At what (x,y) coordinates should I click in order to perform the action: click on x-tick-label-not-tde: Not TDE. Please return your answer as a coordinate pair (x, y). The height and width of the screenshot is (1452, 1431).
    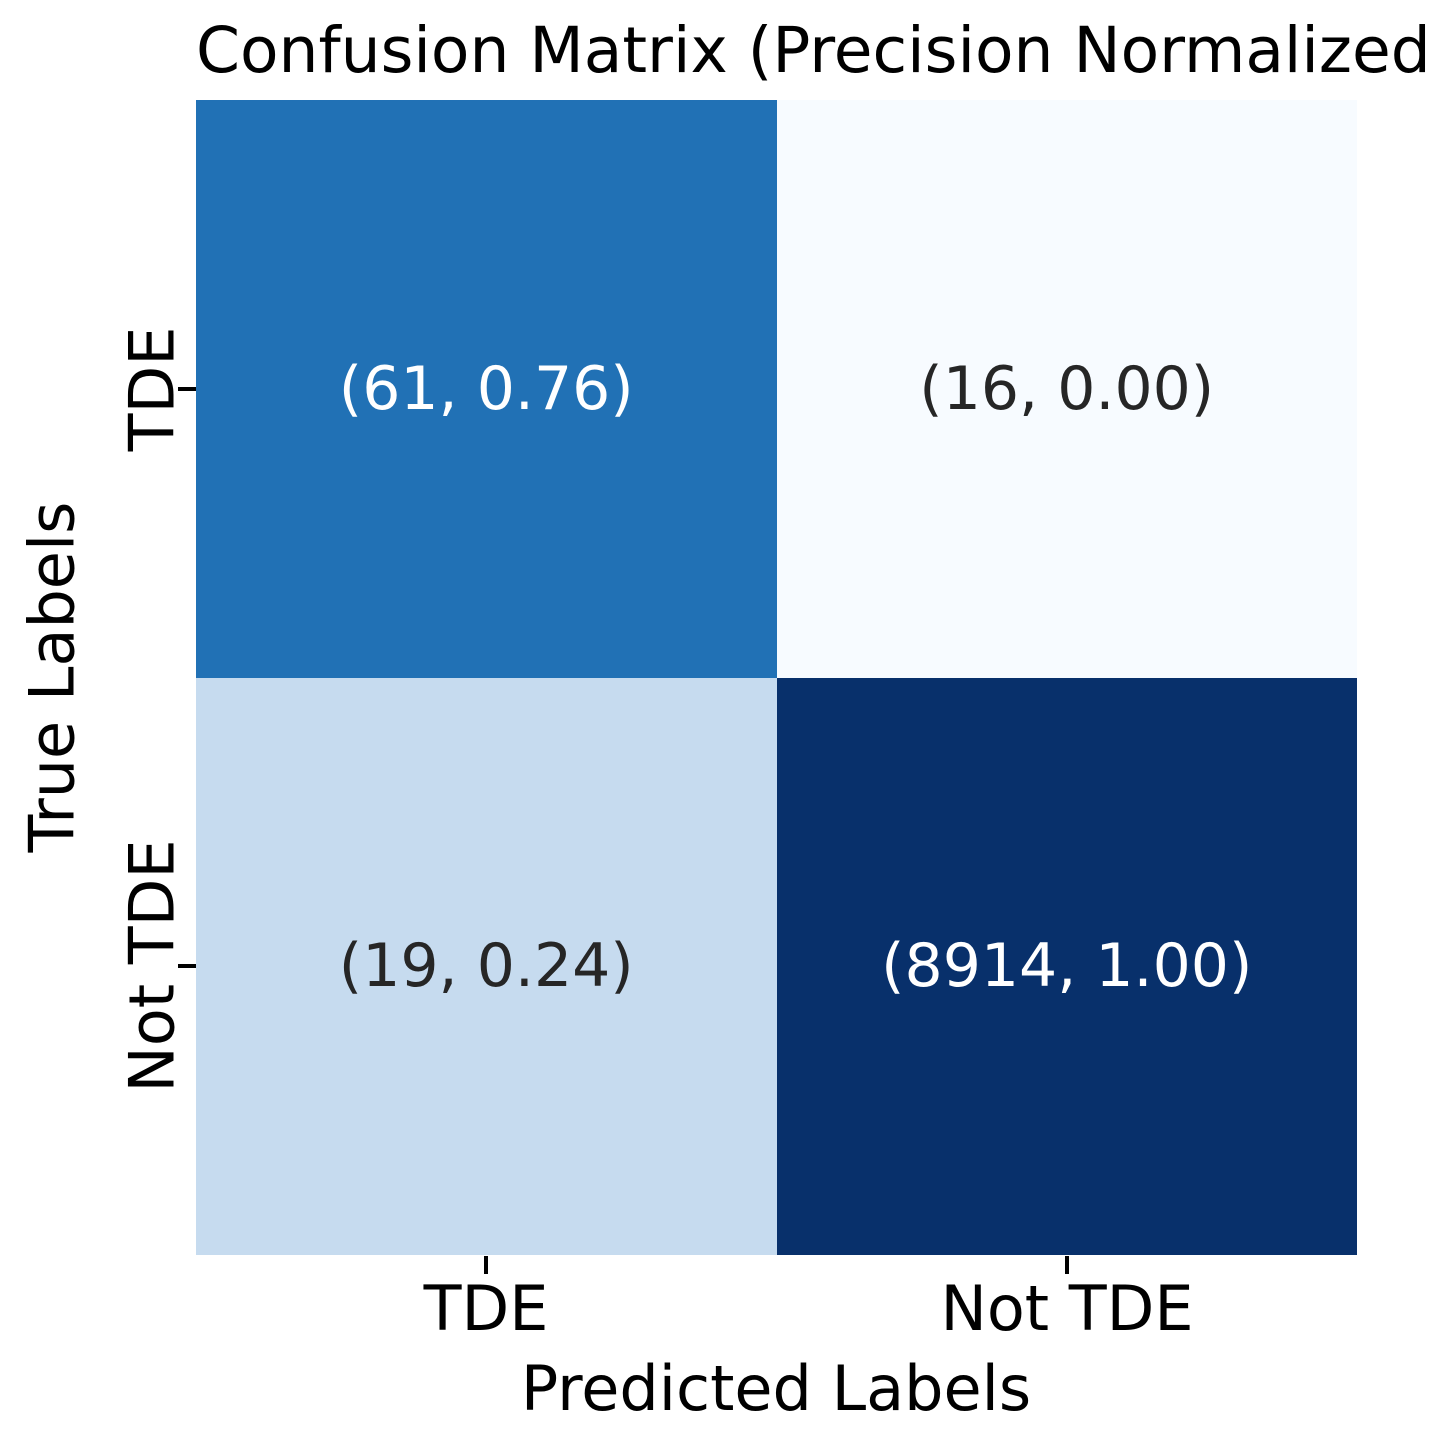
    Looking at the image, I should click on (1067, 1308).